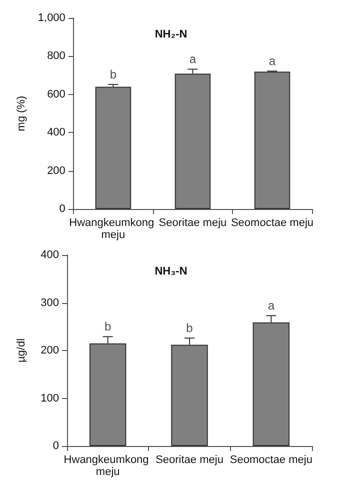  Describe the element at coordinates (49, 398) in the screenshot. I see `y-tick-label: 100` at that location.